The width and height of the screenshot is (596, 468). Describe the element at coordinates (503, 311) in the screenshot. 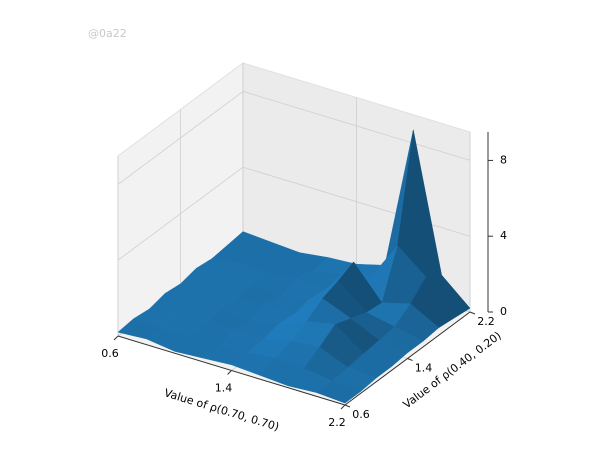

I see `z-tick-label: 0` at that location.